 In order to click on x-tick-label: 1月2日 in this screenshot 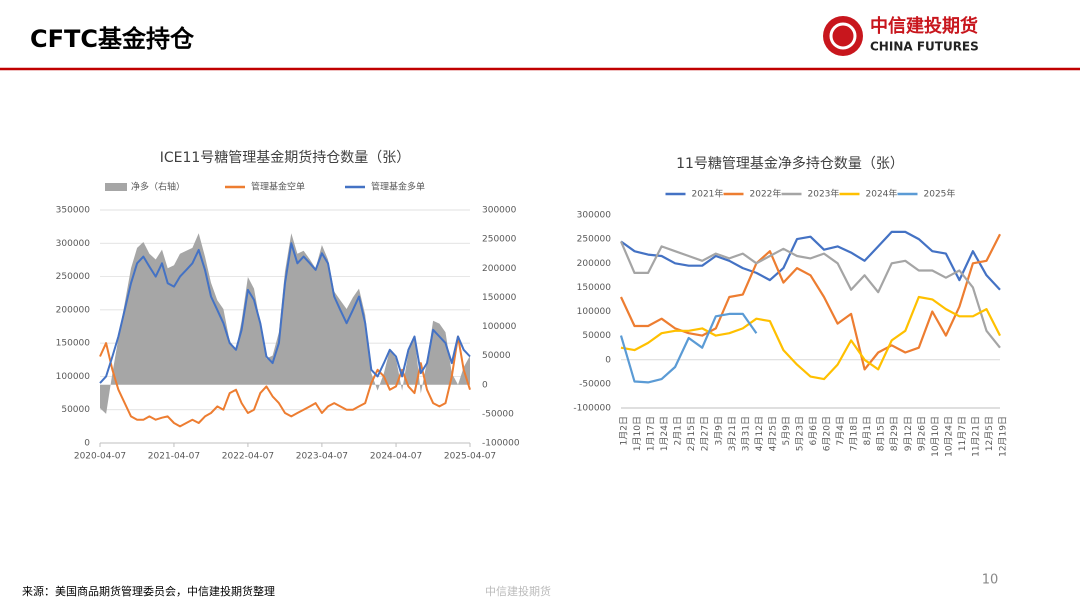, I will do `click(624, 430)`.